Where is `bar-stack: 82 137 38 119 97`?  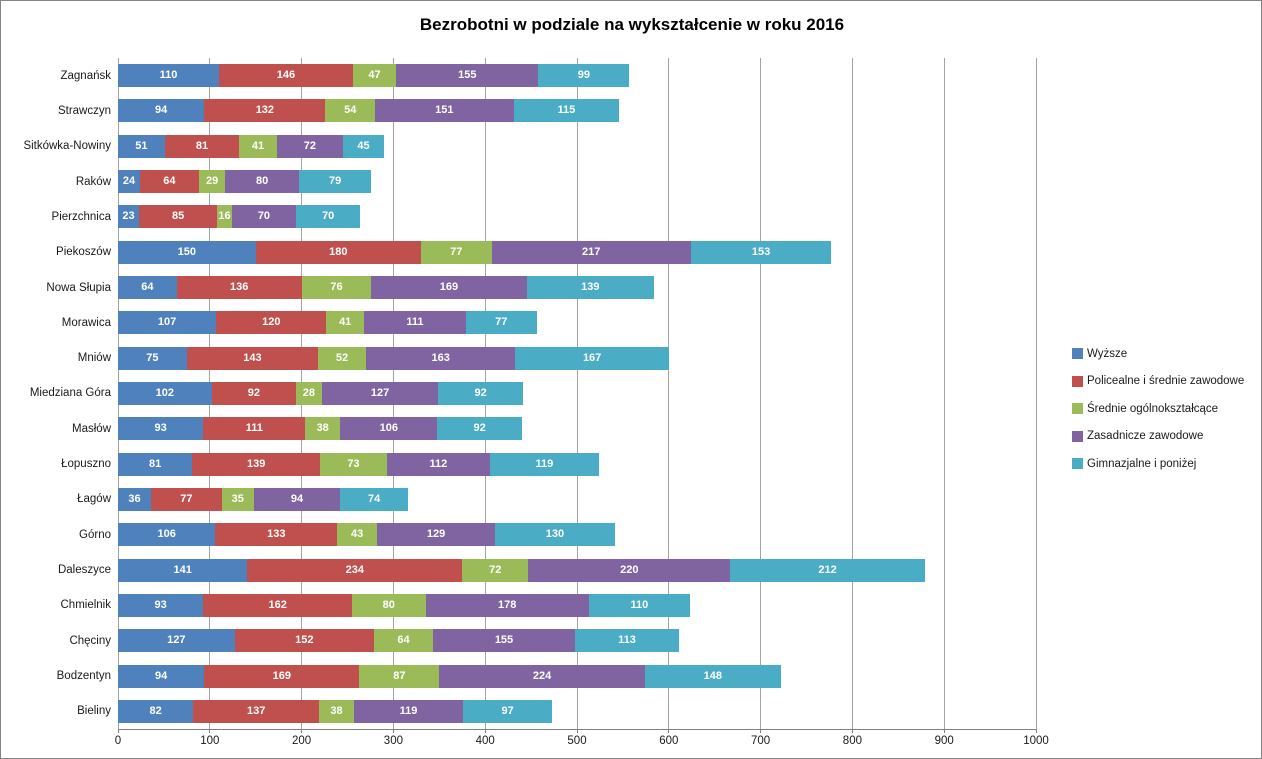 bar-stack: 82 137 38 119 97 is located at coordinates (577, 711).